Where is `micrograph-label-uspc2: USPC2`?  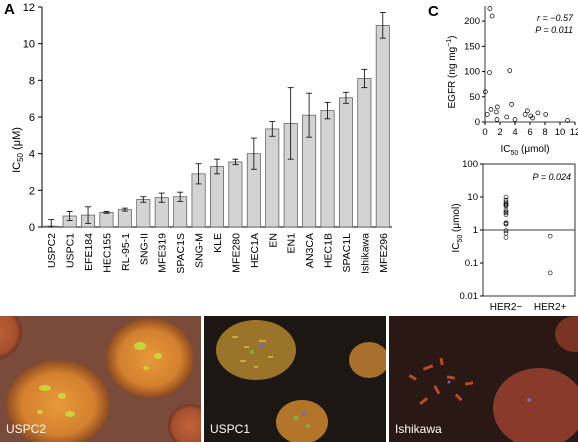 micrograph-label-uspc2: USPC2 is located at coordinates (26, 429).